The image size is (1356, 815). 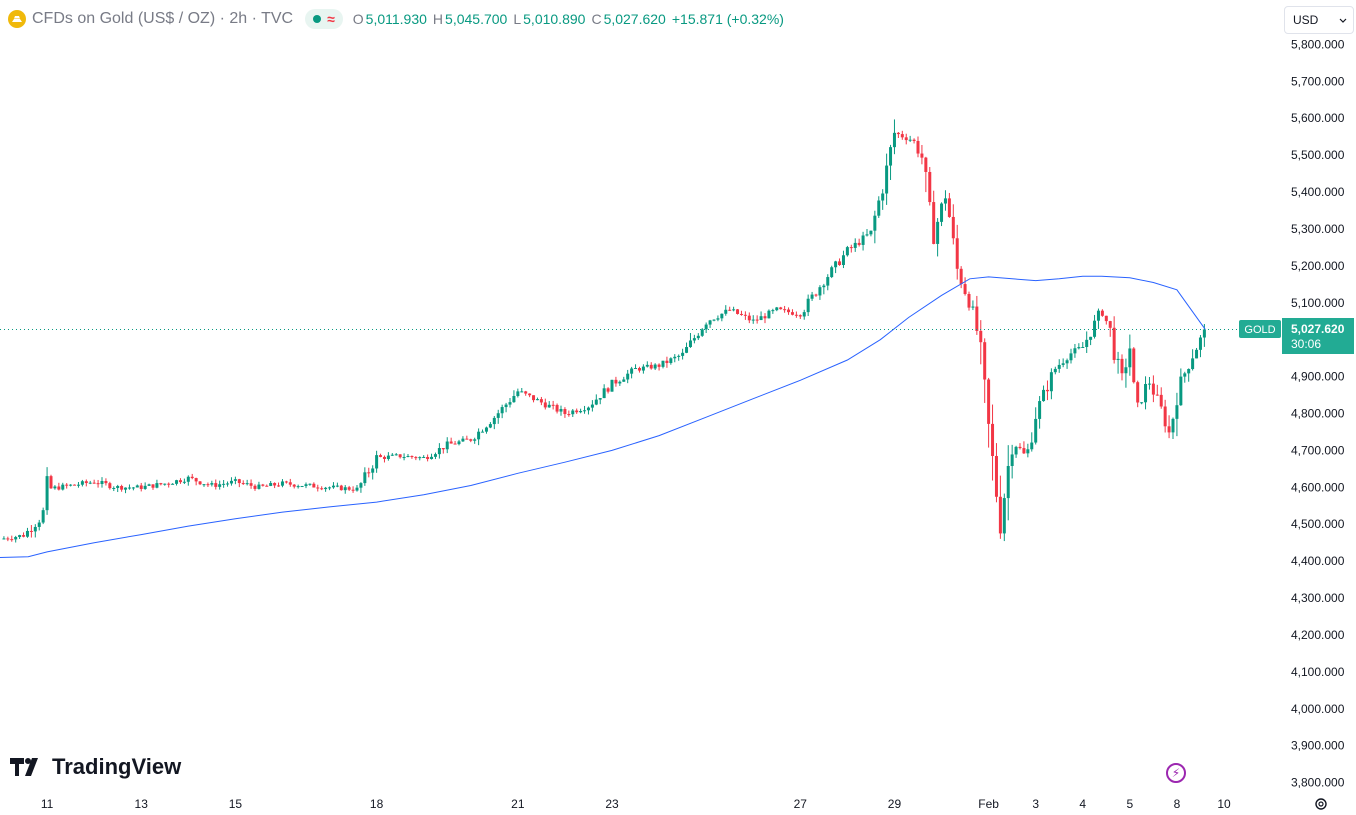 I want to click on price-tick-label: 5,100.000, so click(x=1318, y=303).